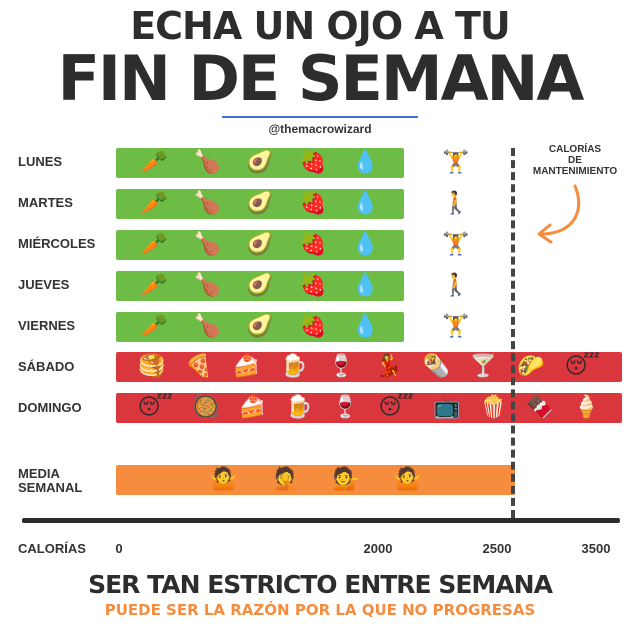 Image resolution: width=640 pixels, height=640 pixels. I want to click on person-icon: 💁, so click(346, 479).